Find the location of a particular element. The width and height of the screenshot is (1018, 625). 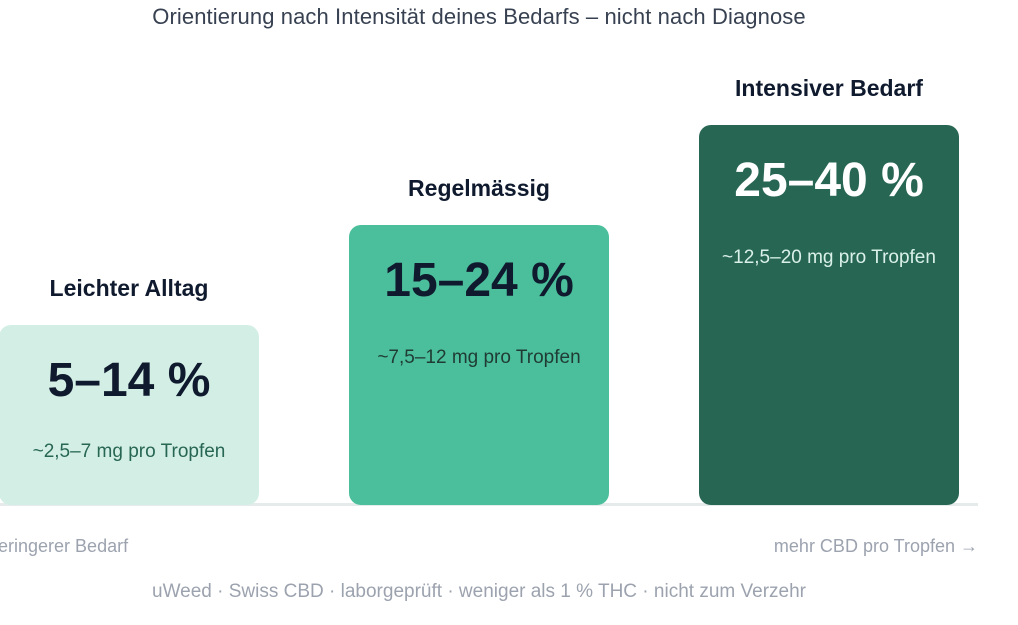

bar-title-3: Intensiver Bedarf is located at coordinates (829, 88).